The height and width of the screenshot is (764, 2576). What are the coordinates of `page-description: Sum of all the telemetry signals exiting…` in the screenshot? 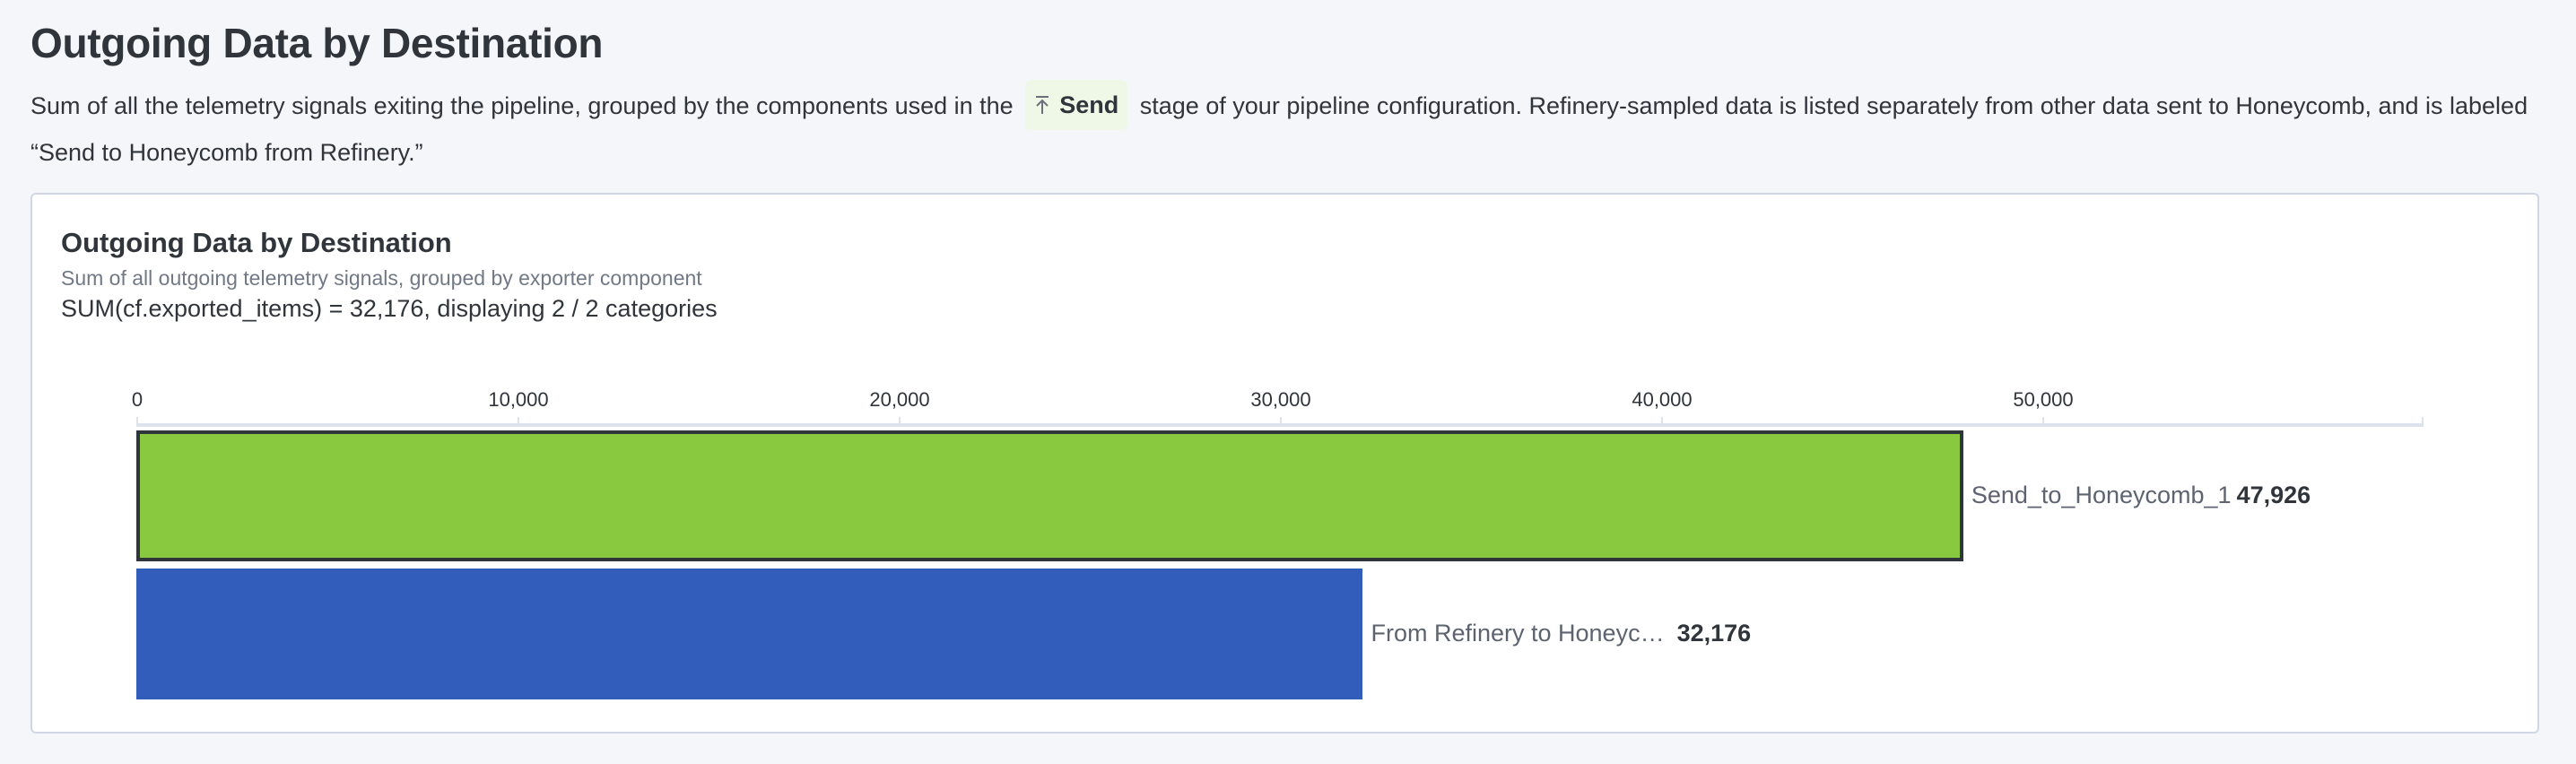 It's located at (1286, 126).